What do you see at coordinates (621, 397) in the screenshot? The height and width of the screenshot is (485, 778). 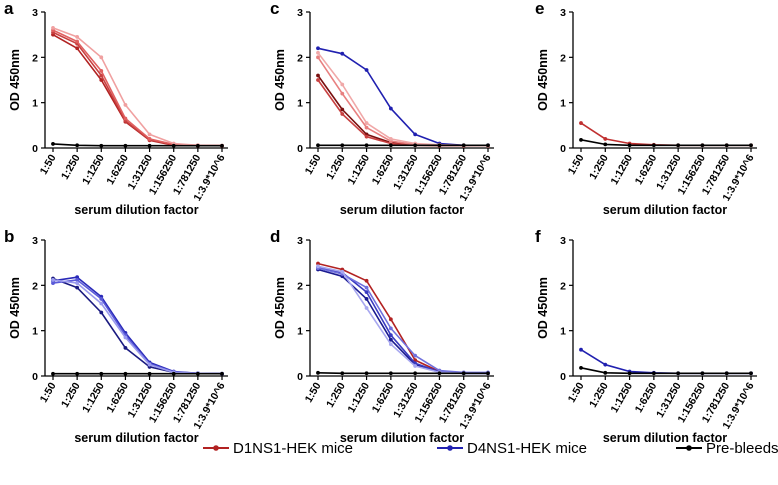 I see `x-tick-label: 1:1250` at bounding box center [621, 397].